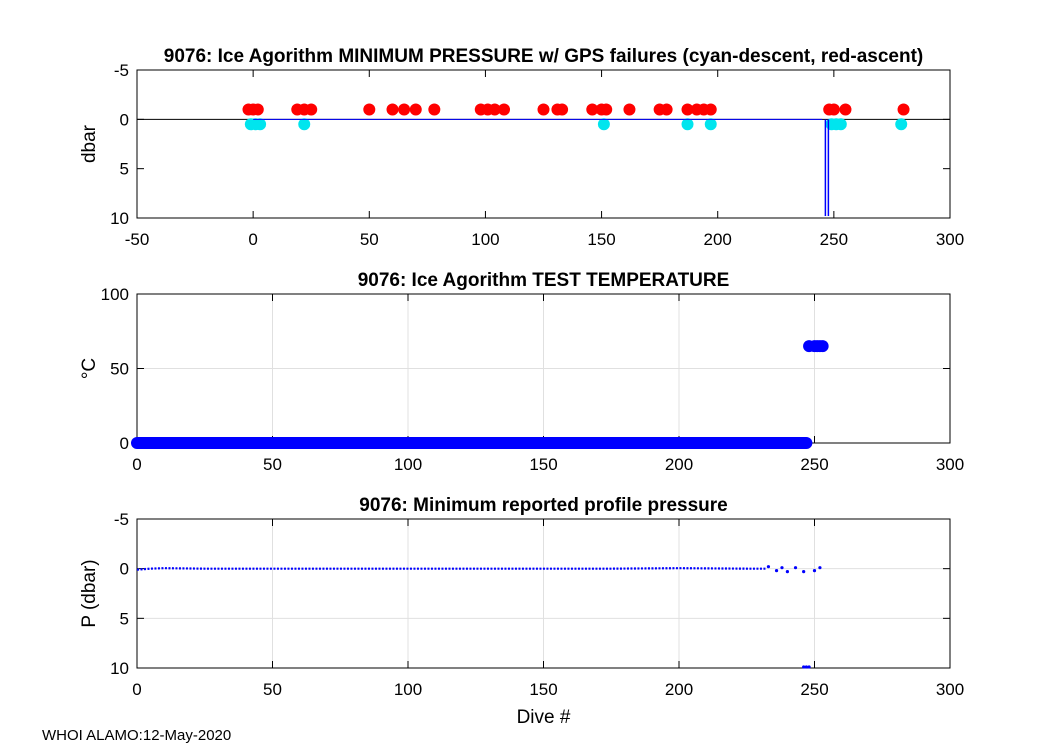 The width and height of the screenshot is (1050, 750). What do you see at coordinates (451, 569) in the screenshot?
I see `data-series-line` at bounding box center [451, 569].